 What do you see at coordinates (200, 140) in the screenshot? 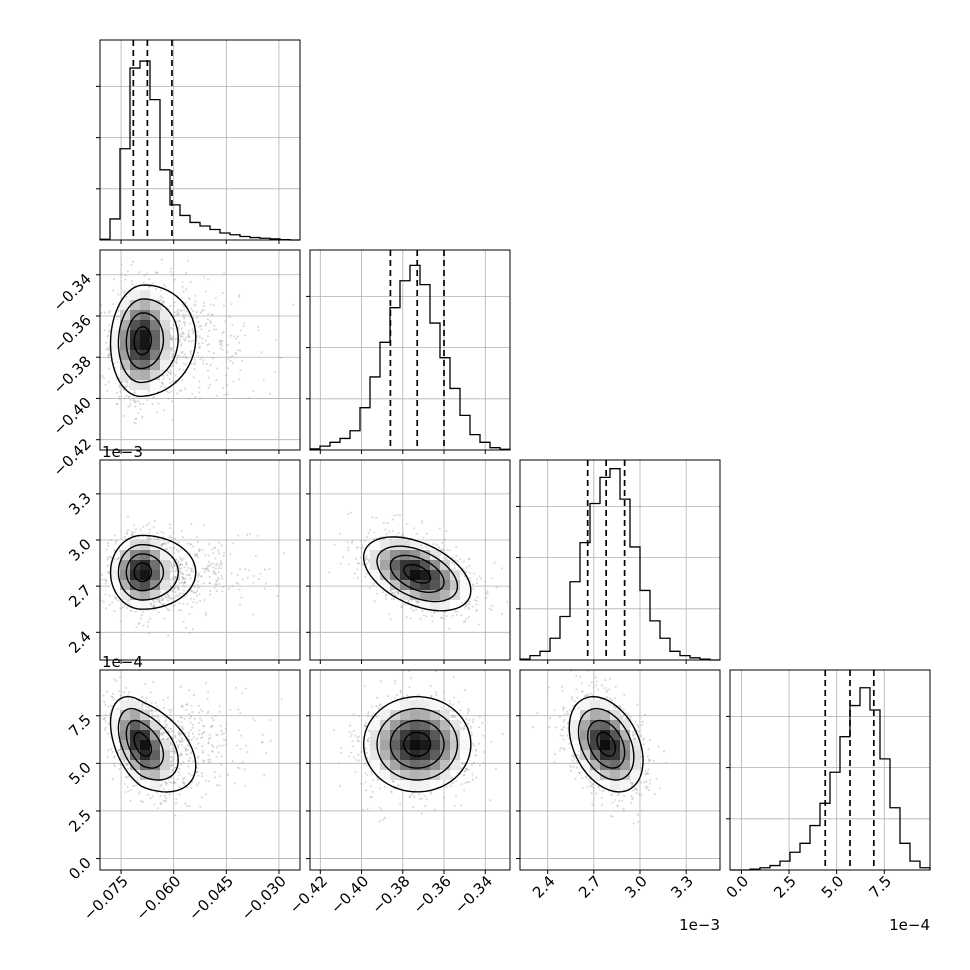
I see `panel-frame` at bounding box center [200, 140].